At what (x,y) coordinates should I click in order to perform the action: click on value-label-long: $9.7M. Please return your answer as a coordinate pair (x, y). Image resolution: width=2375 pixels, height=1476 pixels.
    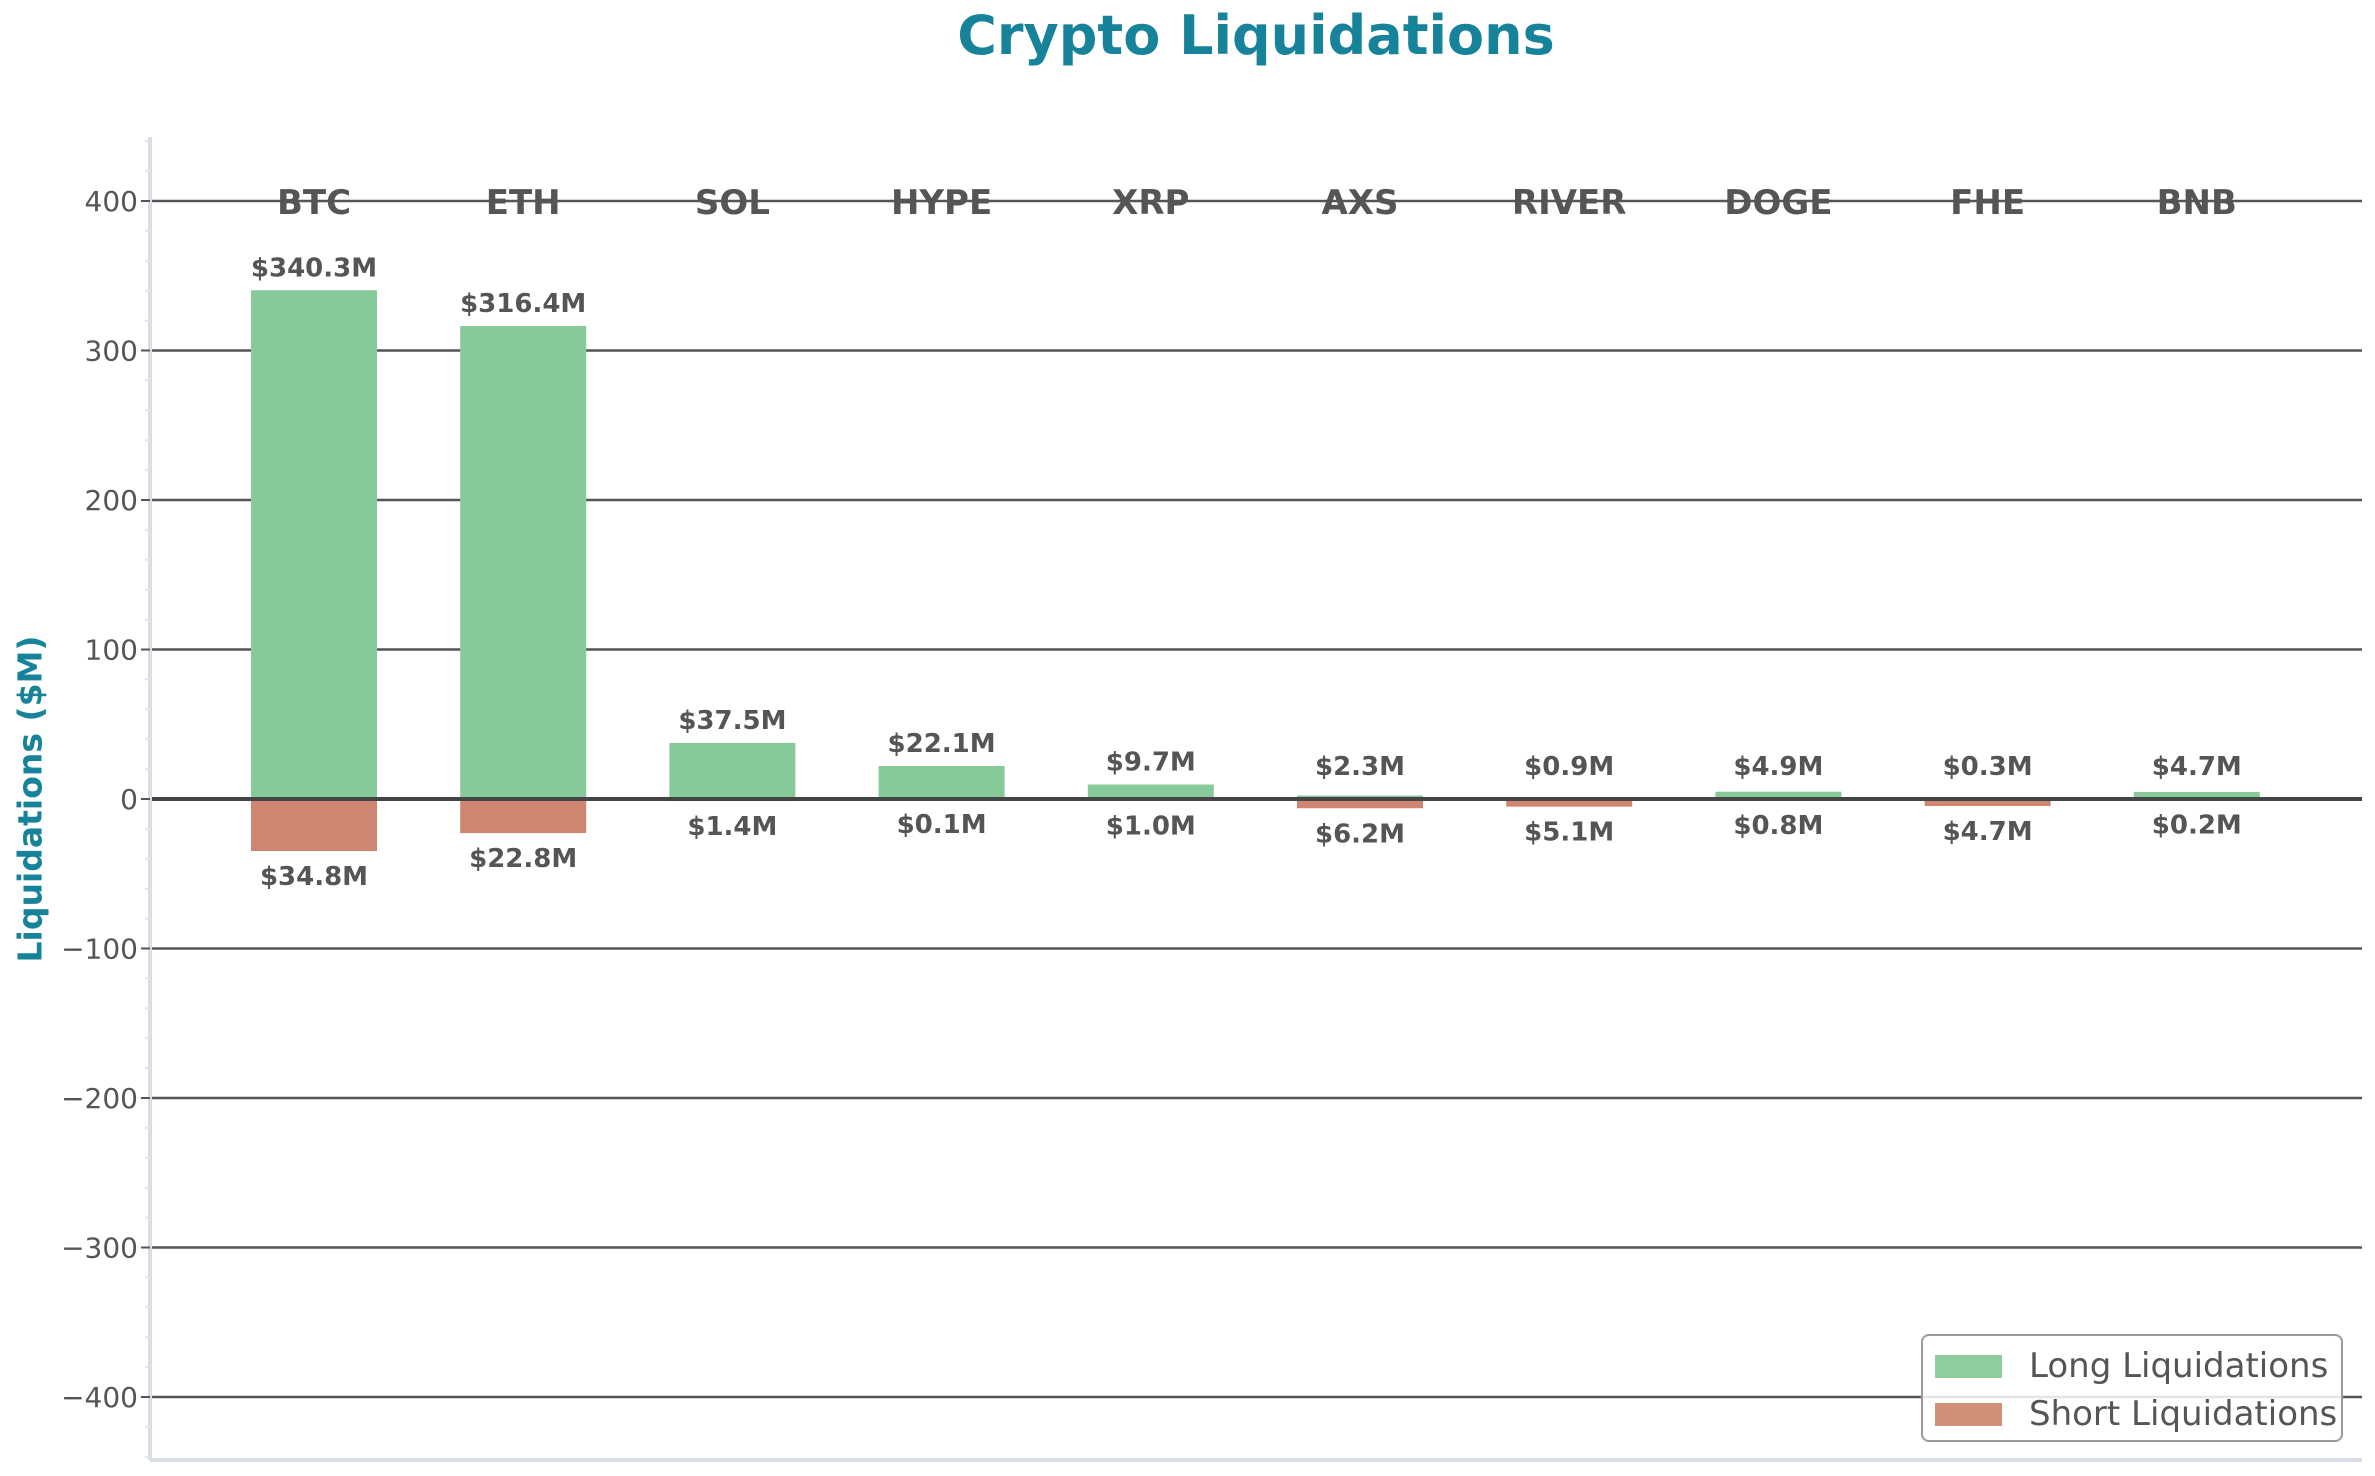
    Looking at the image, I should click on (1151, 762).